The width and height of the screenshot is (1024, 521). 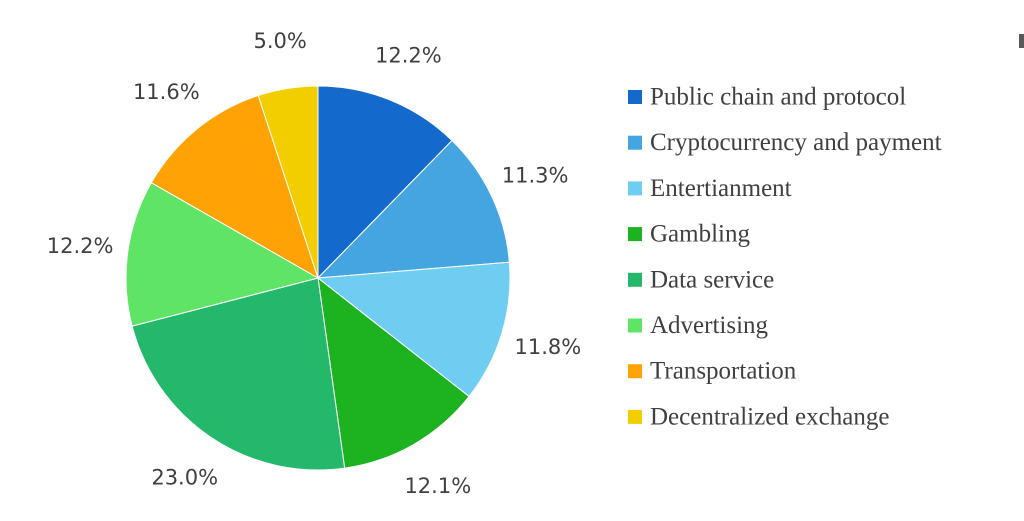 I want to click on legend-item-cryptocurrency-and-payment: Cryptocurrency and payment, so click(x=785, y=142).